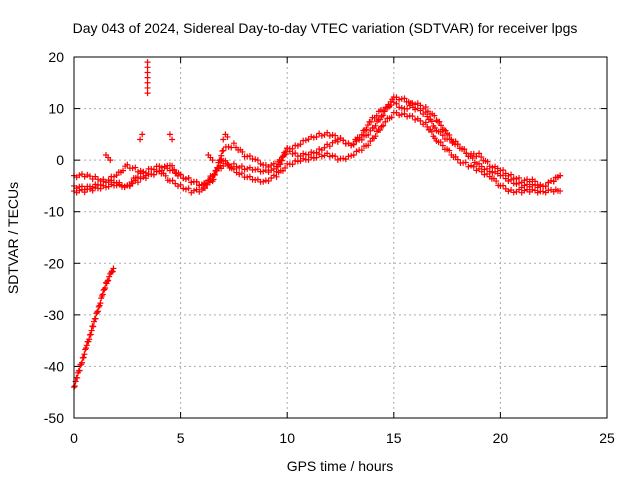  What do you see at coordinates (54, 212) in the screenshot?
I see `y-tick-label: -10` at bounding box center [54, 212].